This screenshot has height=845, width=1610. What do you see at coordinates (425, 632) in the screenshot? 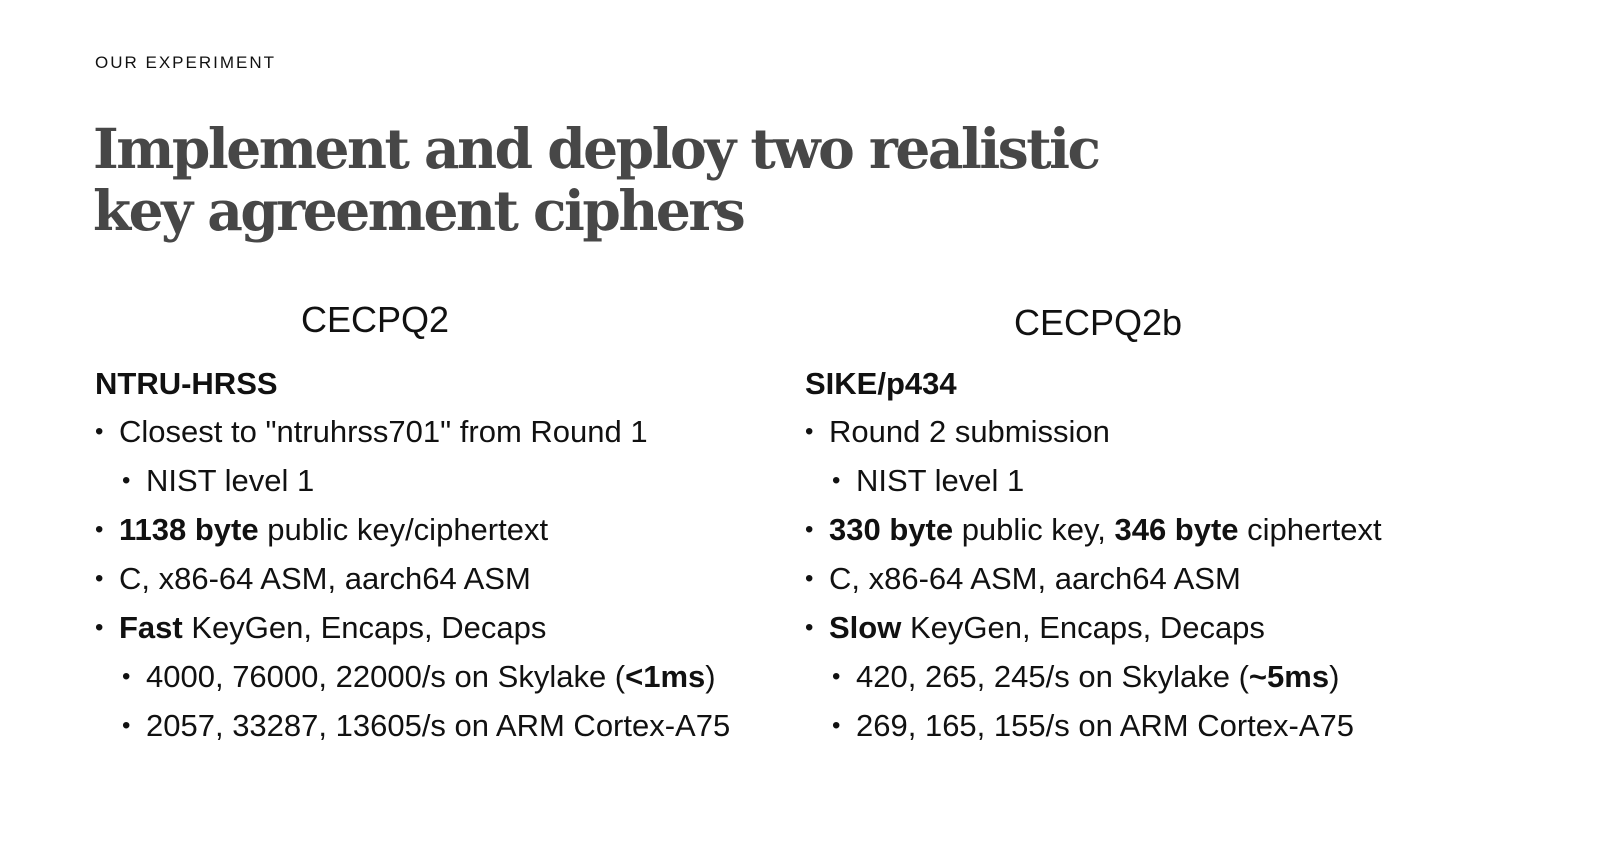
I see `list-item: Fast KeyGen, Encaps, Decaps` at bounding box center [425, 632].